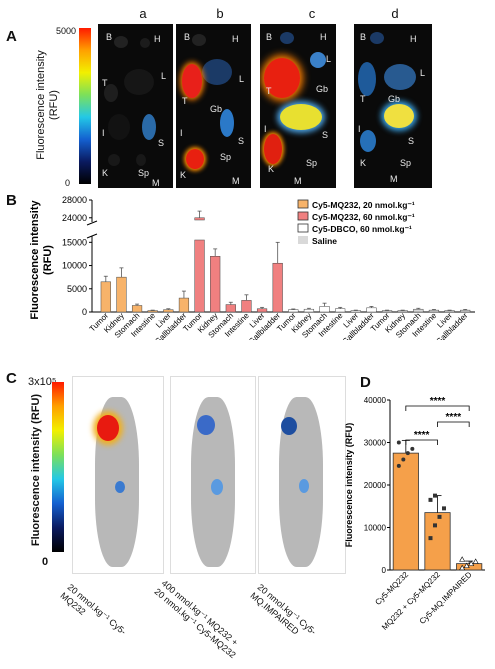 The image size is (495, 669). Describe the element at coordinates (143, 13) in the screenshot. I see `column-a-label: a` at that location.